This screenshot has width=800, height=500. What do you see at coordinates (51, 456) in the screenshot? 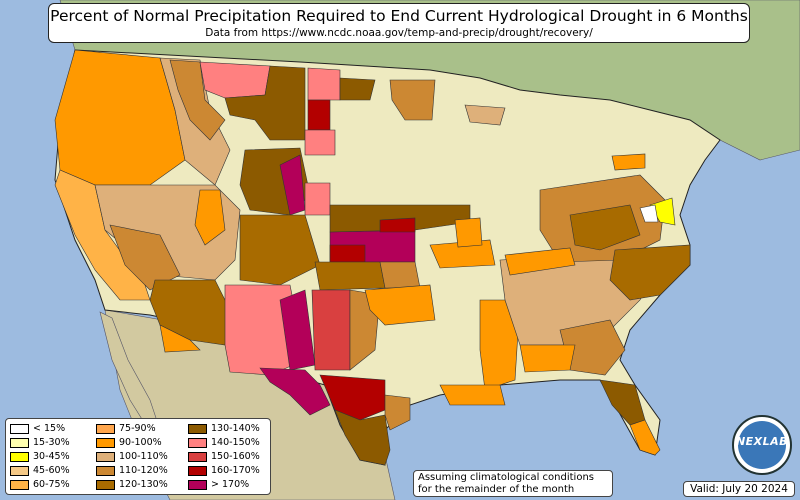
I see `legend-label: 30-45%` at bounding box center [51, 456].